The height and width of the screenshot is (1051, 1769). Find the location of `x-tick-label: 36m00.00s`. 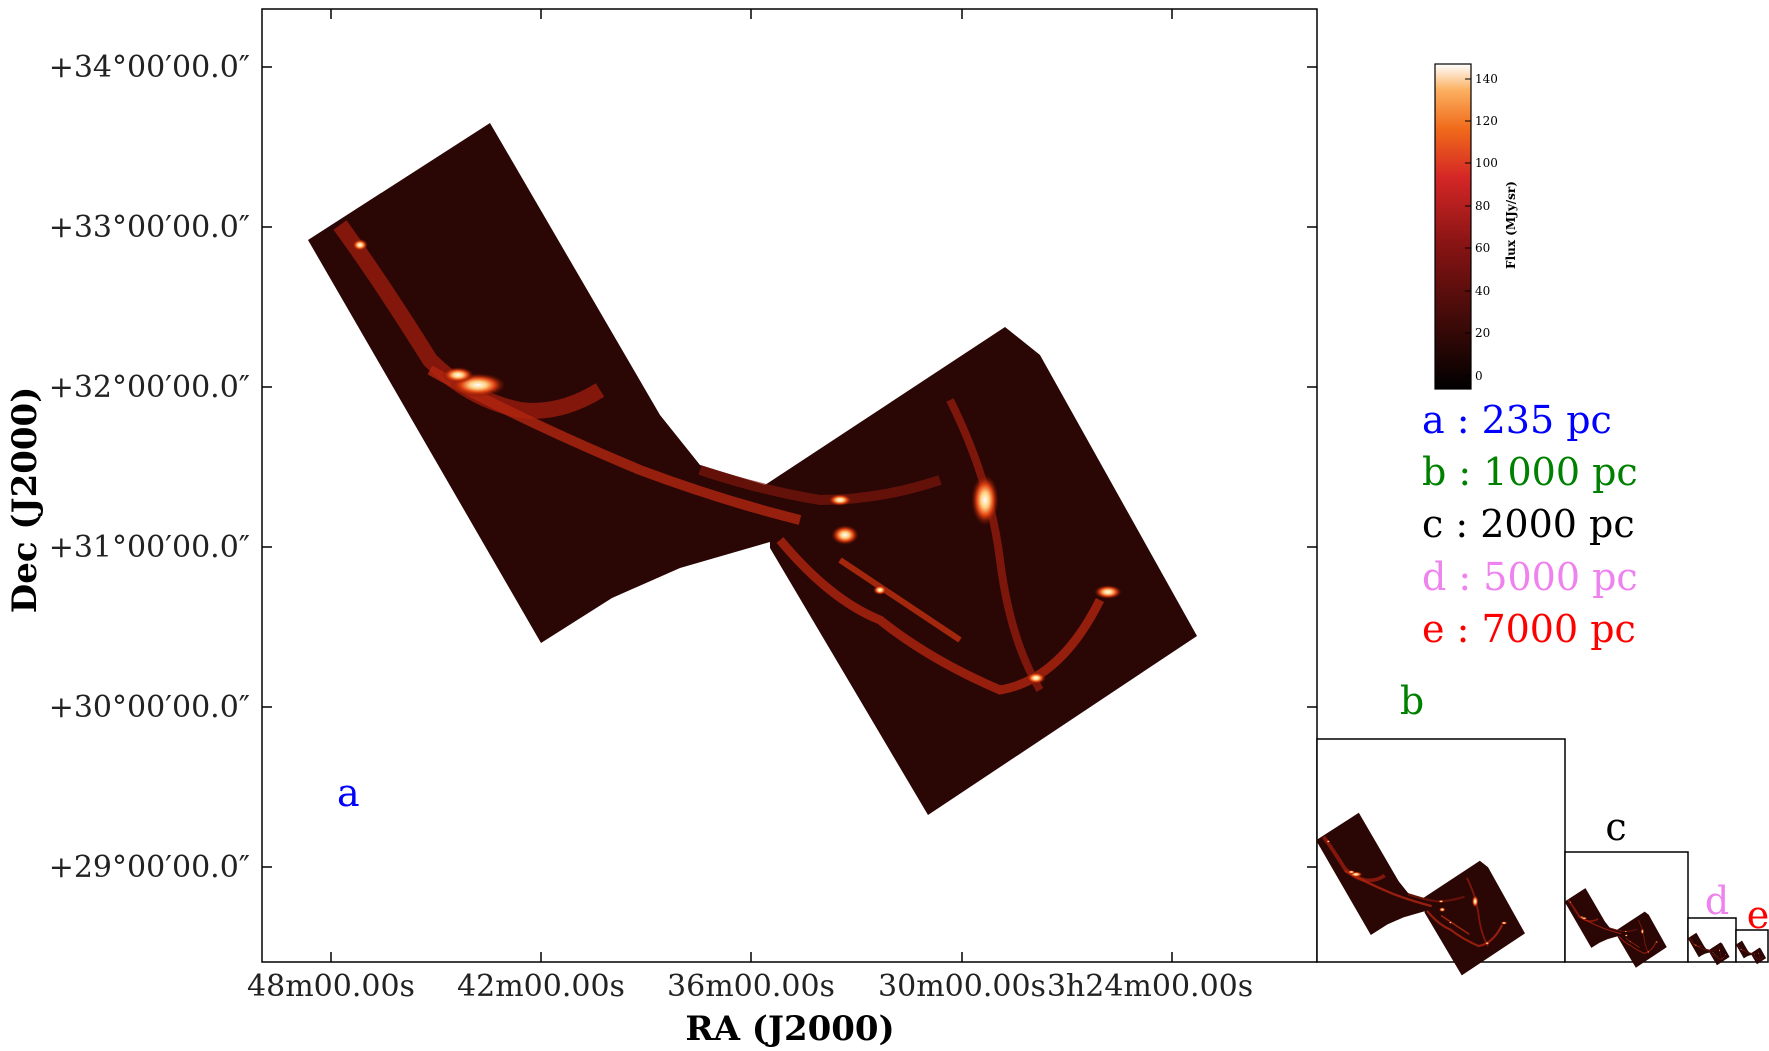

x-tick-label: 36m00.00s is located at coordinates (751, 986).